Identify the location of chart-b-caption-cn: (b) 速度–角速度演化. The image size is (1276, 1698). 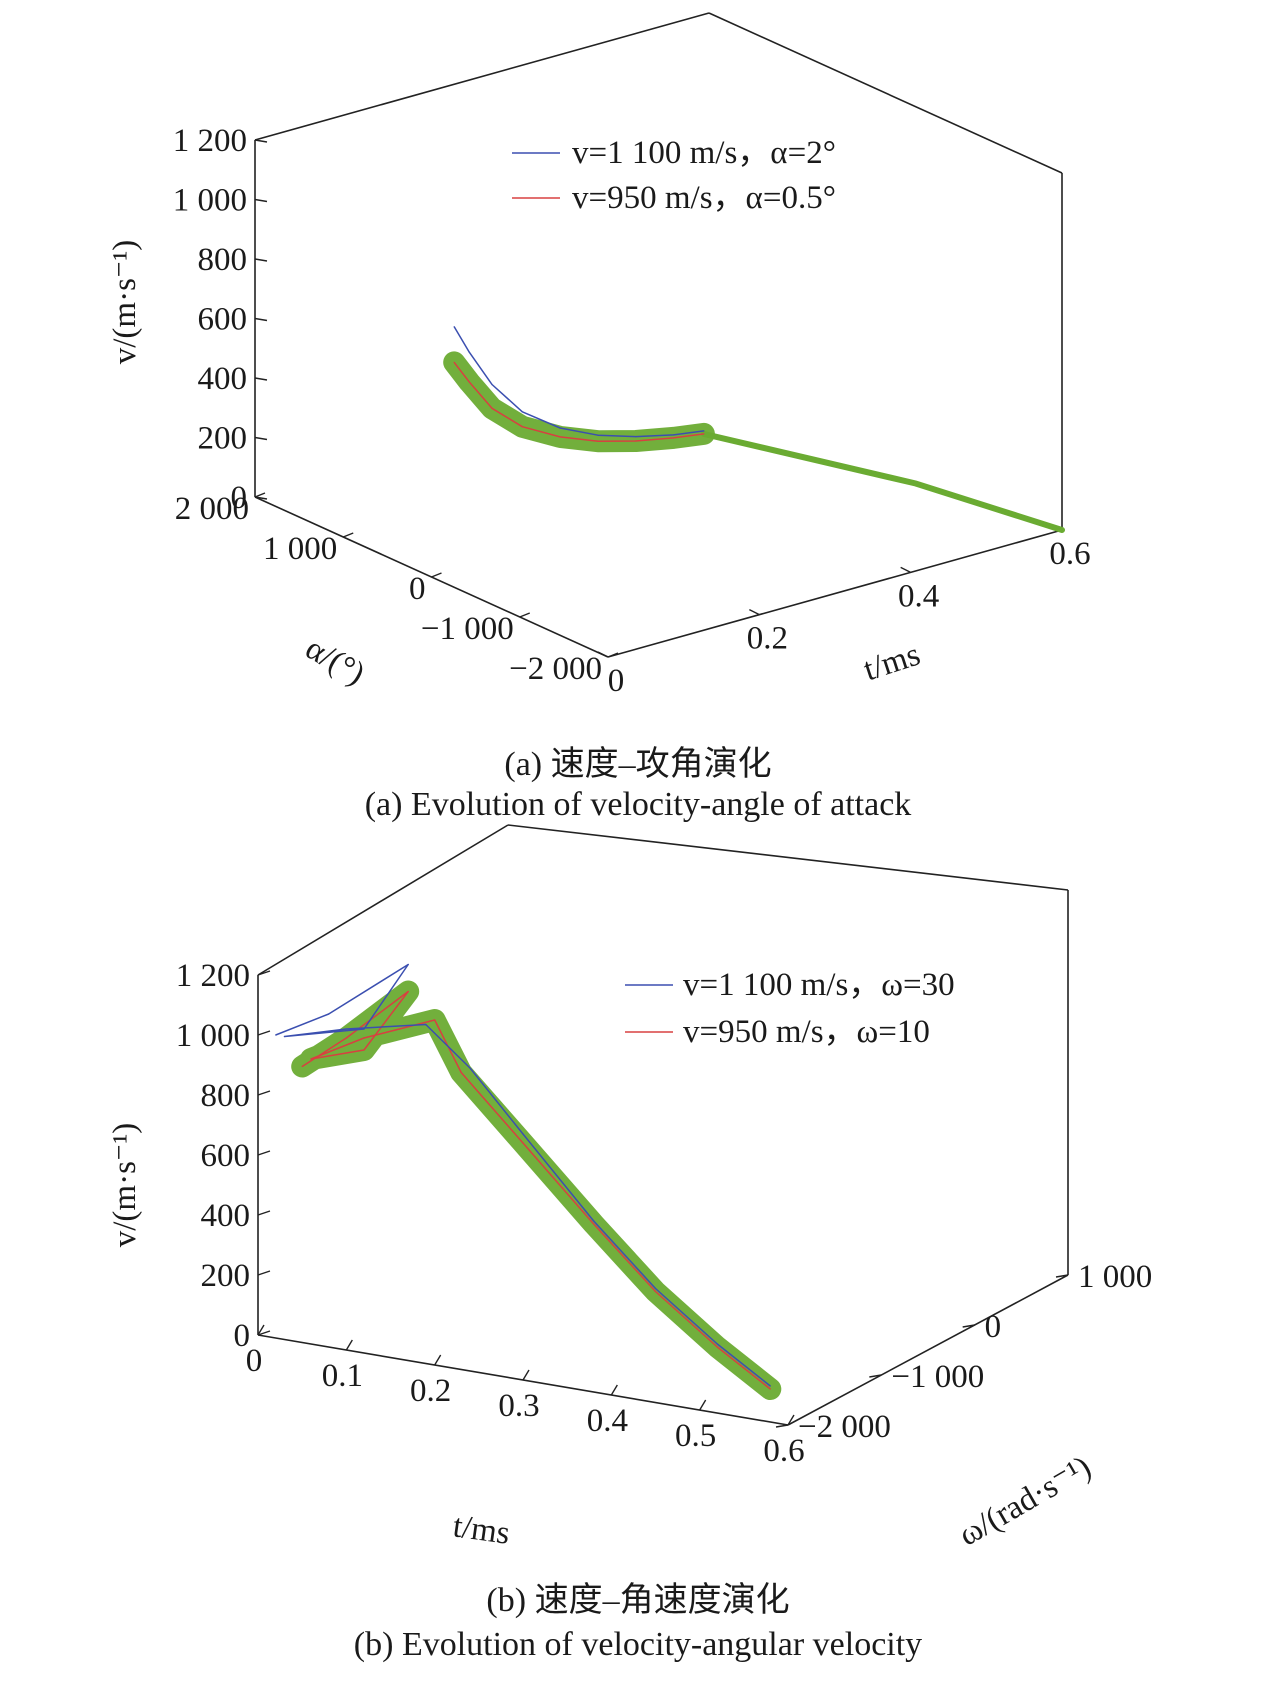
(638, 1600).